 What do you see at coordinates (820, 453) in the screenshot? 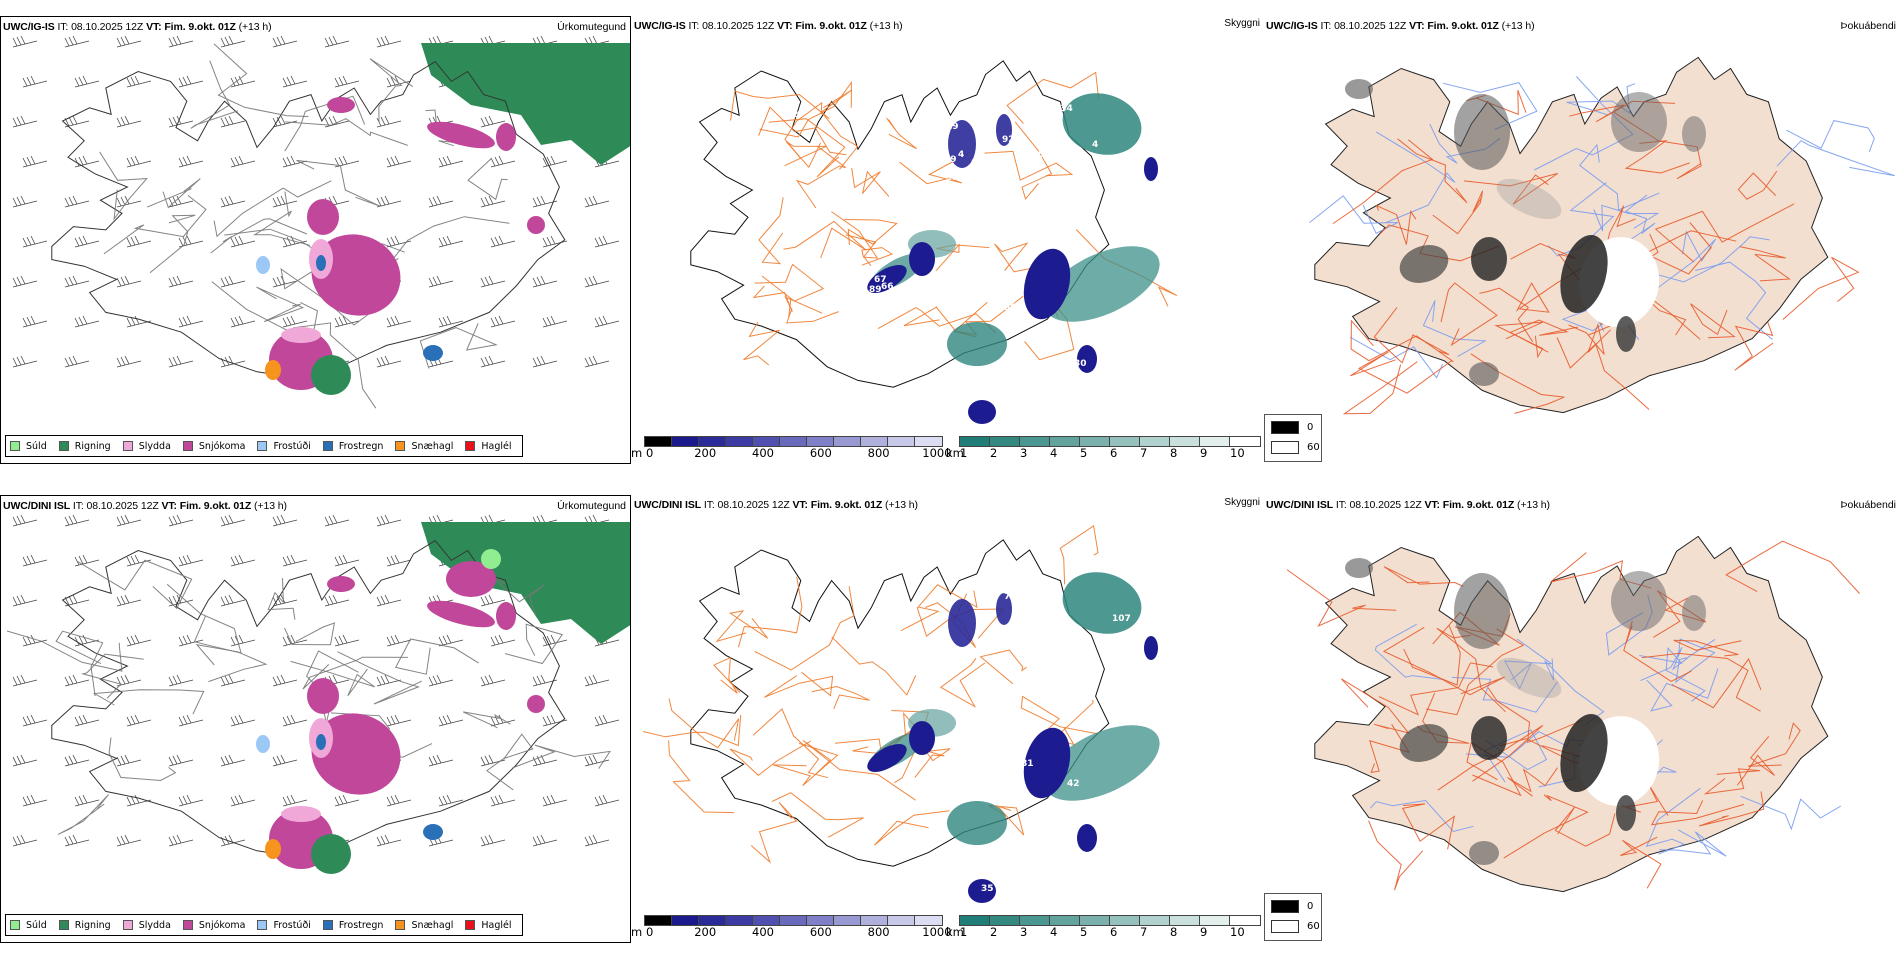
I see `colorbar-tick-label: 600` at bounding box center [820, 453].